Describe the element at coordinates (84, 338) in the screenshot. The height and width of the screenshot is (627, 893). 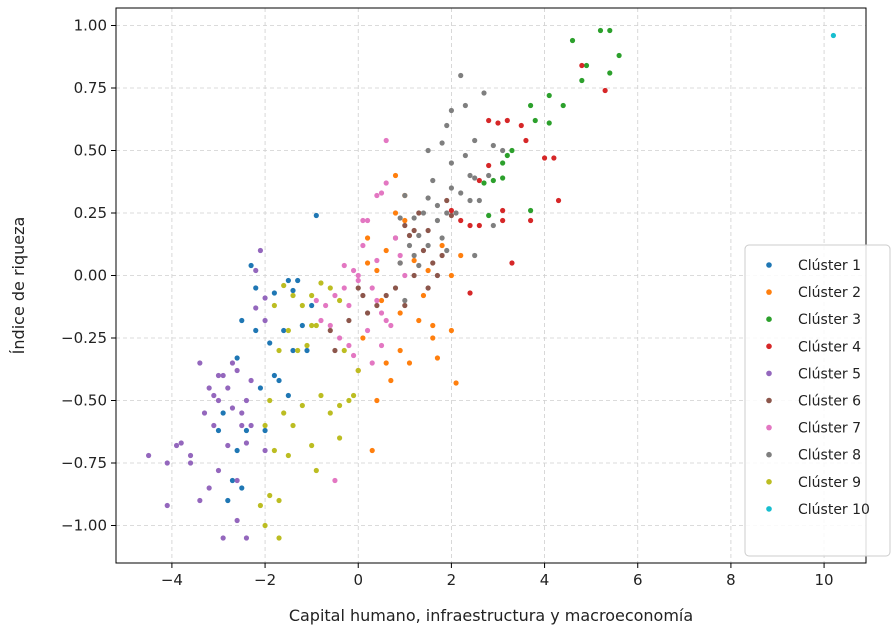
I see `y-tick-label: −0.25` at that location.